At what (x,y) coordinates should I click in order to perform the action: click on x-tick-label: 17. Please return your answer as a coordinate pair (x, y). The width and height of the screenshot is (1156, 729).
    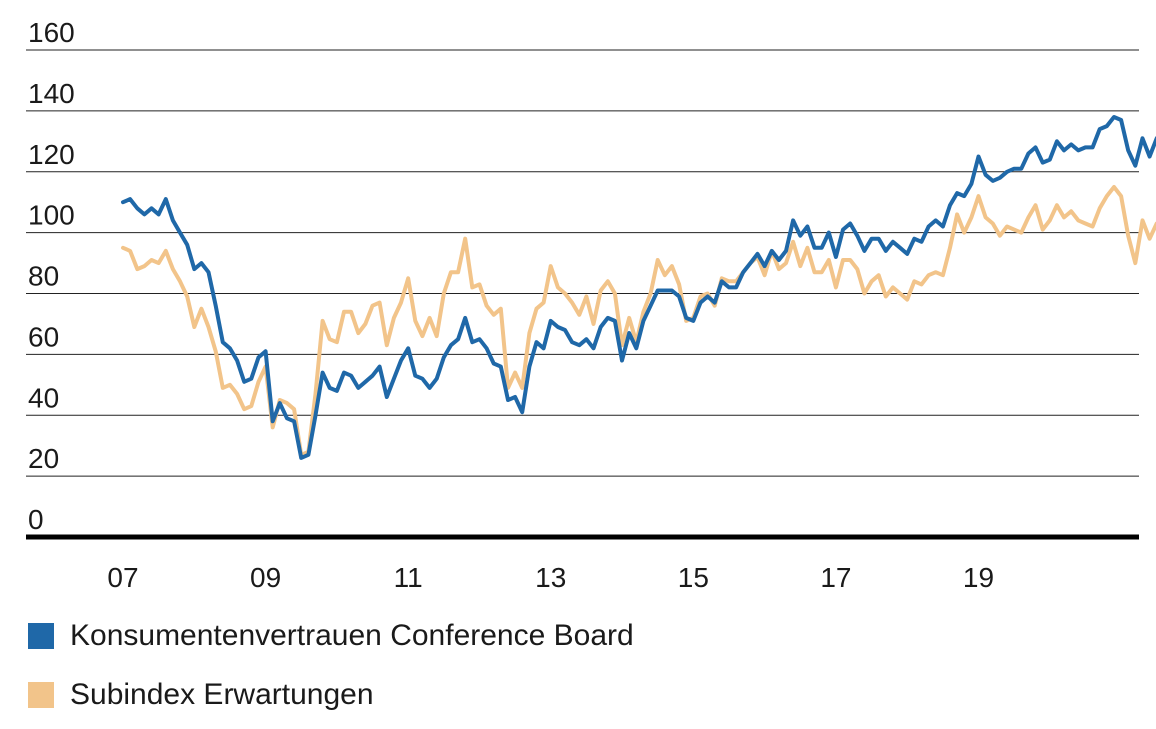
    Looking at the image, I should click on (835, 577).